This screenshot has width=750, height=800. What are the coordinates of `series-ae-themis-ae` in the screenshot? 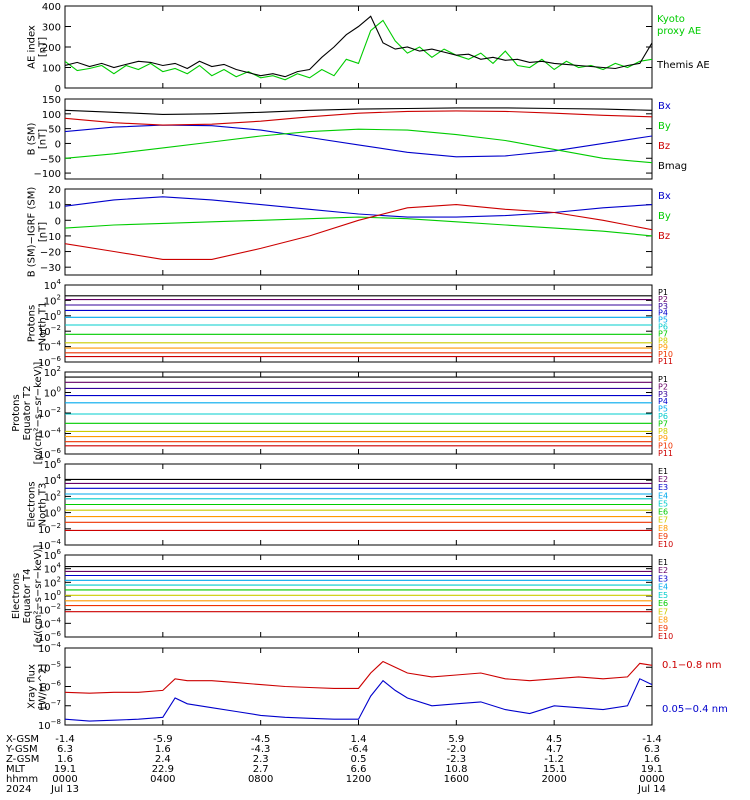 It's located at (358, 46).